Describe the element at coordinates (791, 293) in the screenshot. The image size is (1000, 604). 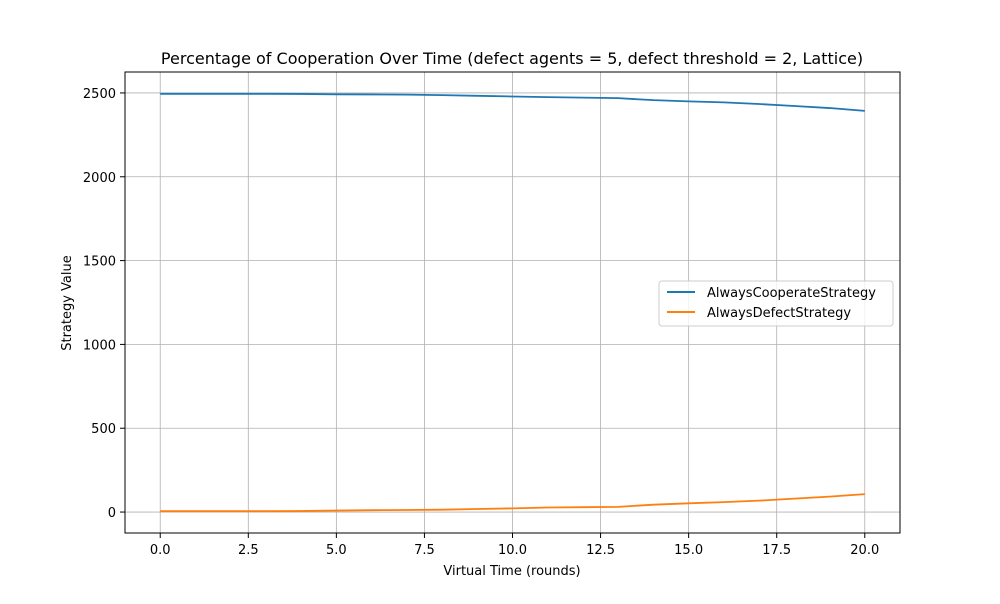
I see `legend-label-cooperate: AlwaysCooperateStrategy` at that location.